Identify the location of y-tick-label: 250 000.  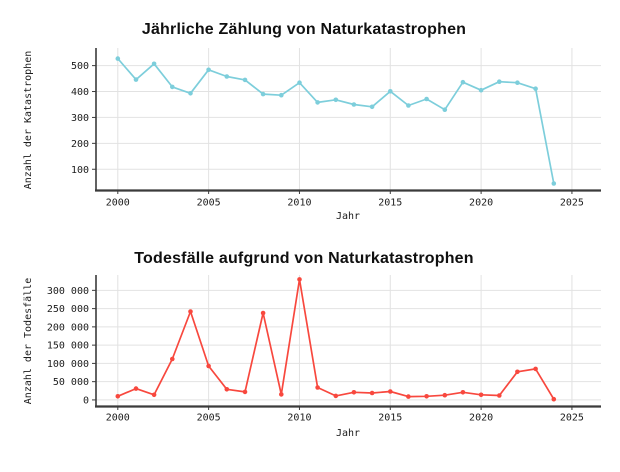
(68, 309).